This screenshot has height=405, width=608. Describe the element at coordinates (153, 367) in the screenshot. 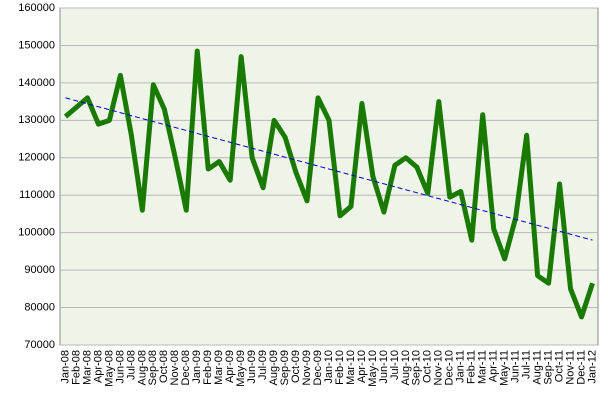

I see `x-tick-label: Sep-08` at that location.